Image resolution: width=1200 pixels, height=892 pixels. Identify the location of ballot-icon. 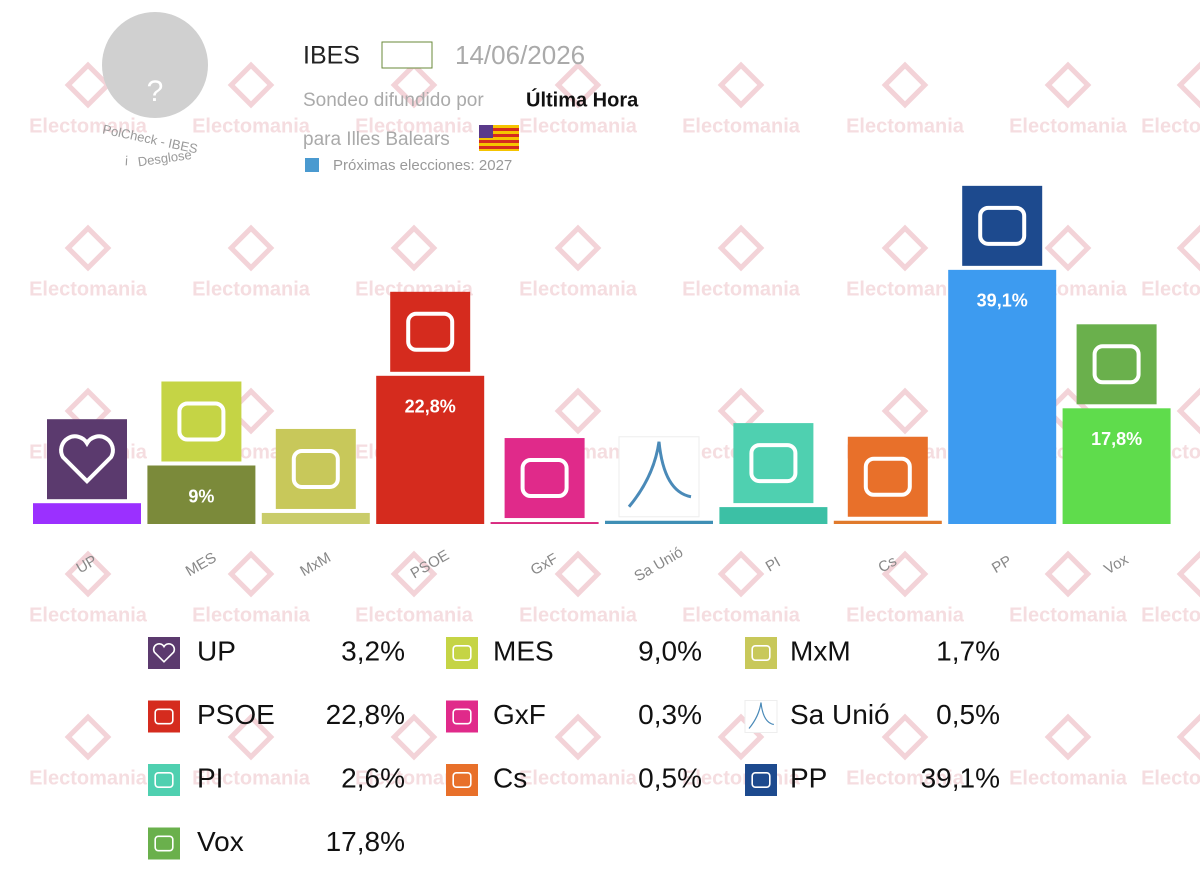
(312, 165).